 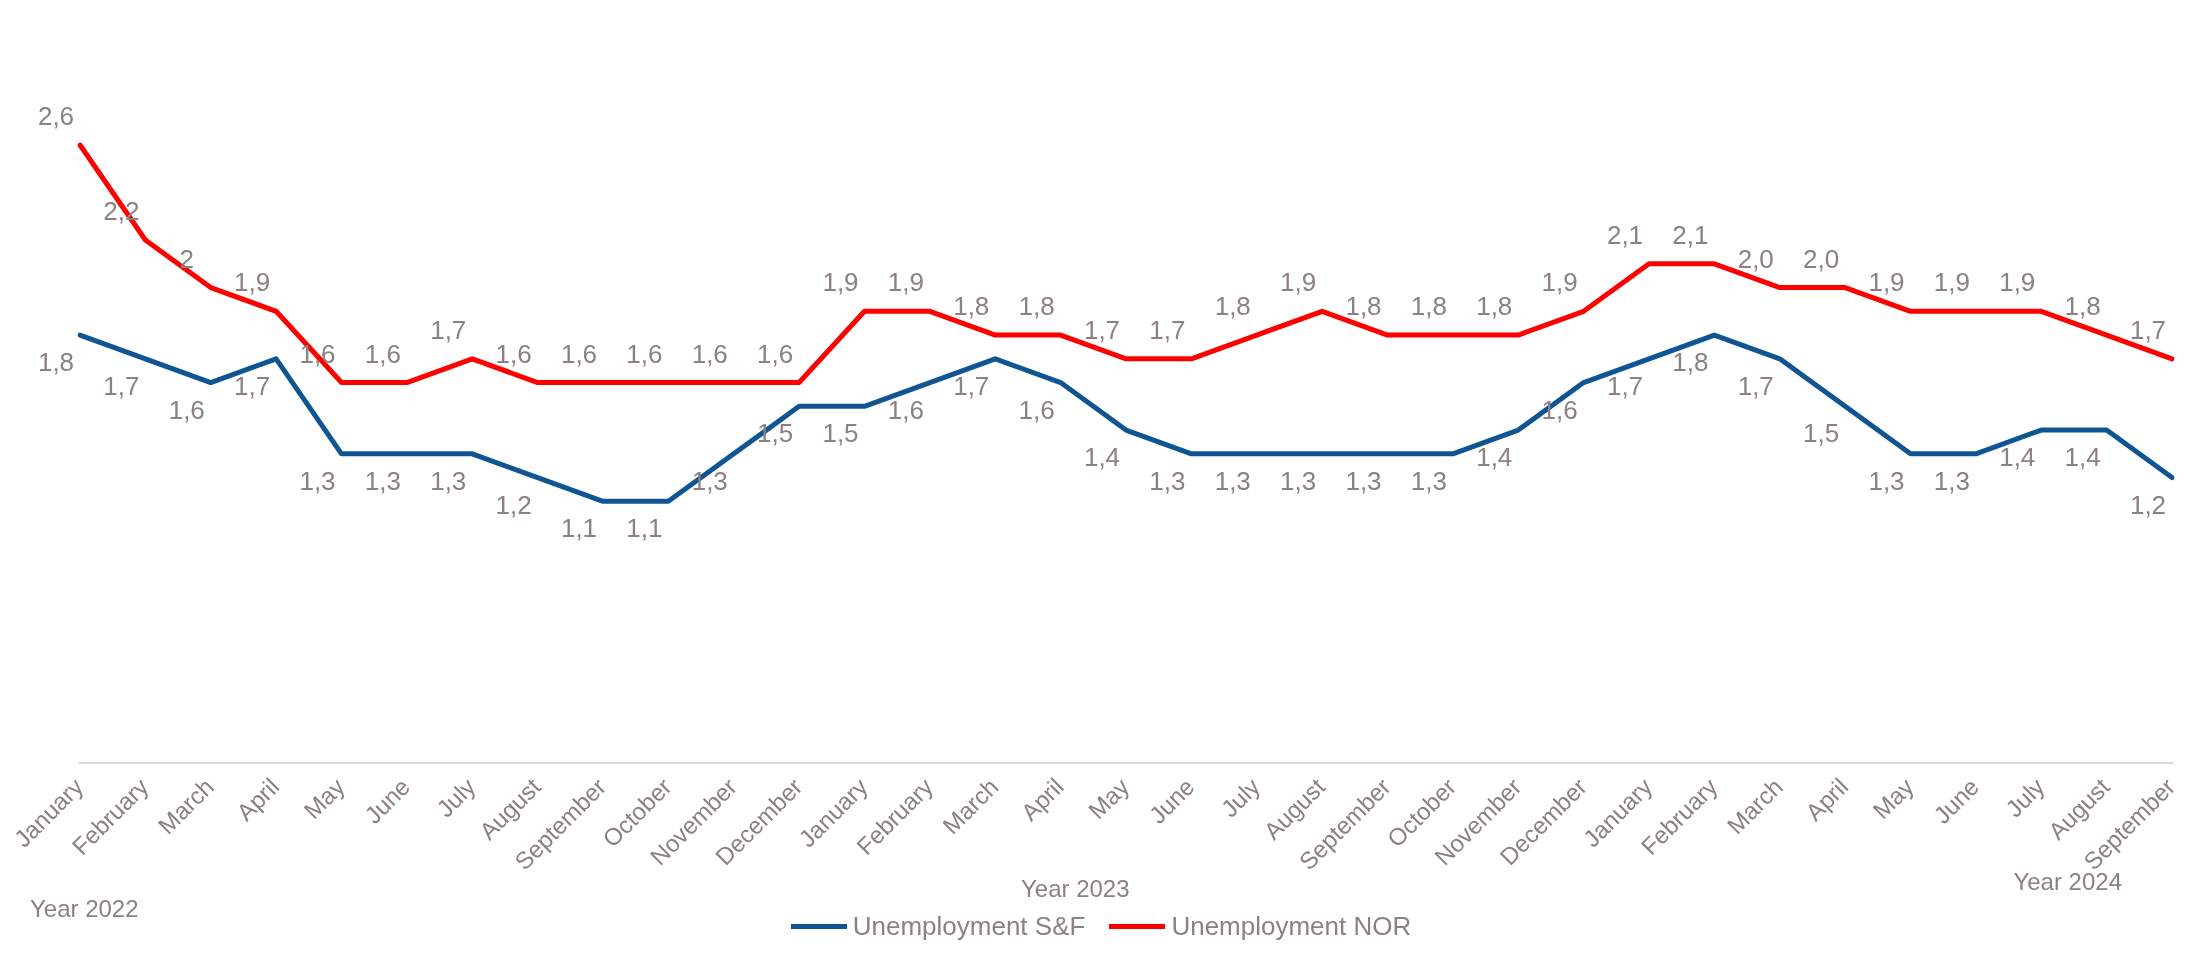 I want to click on legend-label: Unemployment S&F, so click(x=969, y=926).